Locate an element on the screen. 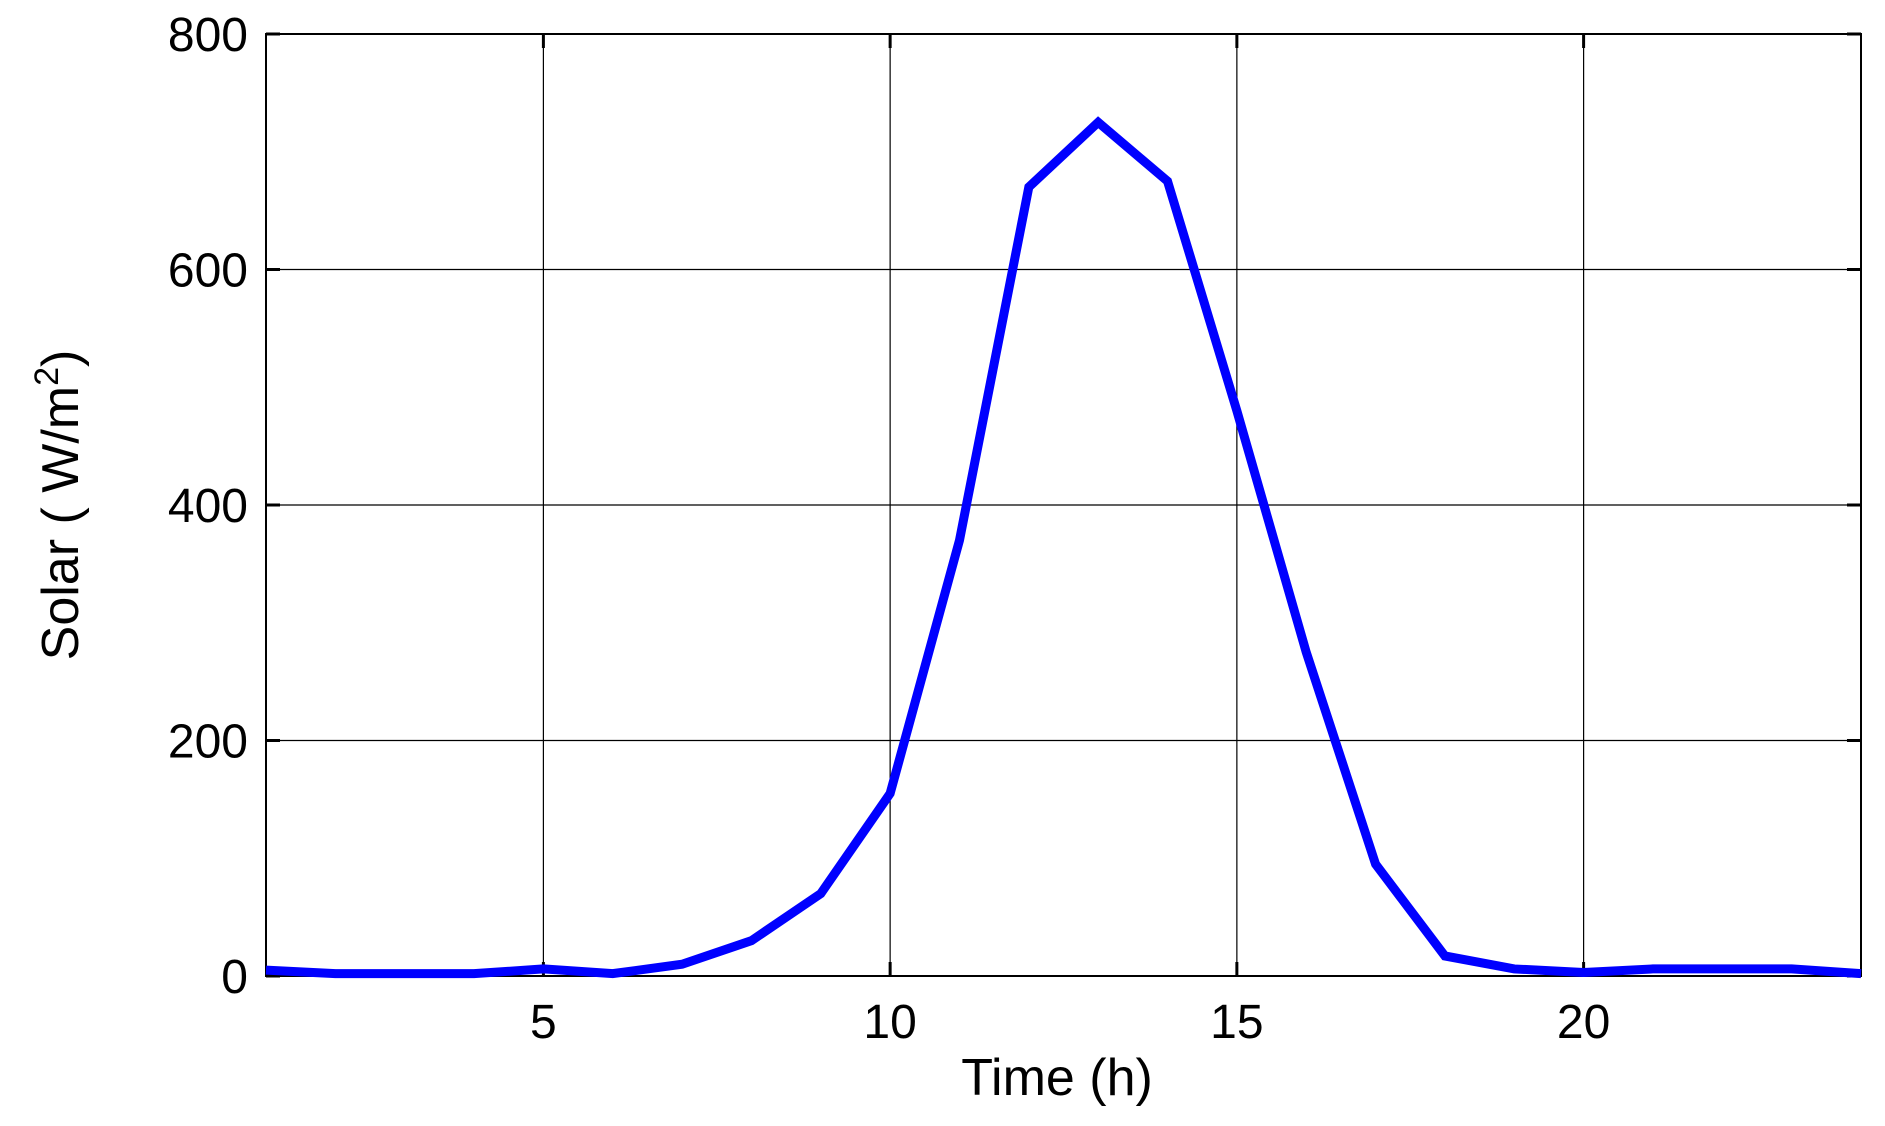 The image size is (1885, 1126). y-label-superscript: 2 is located at coordinates (47, 376).